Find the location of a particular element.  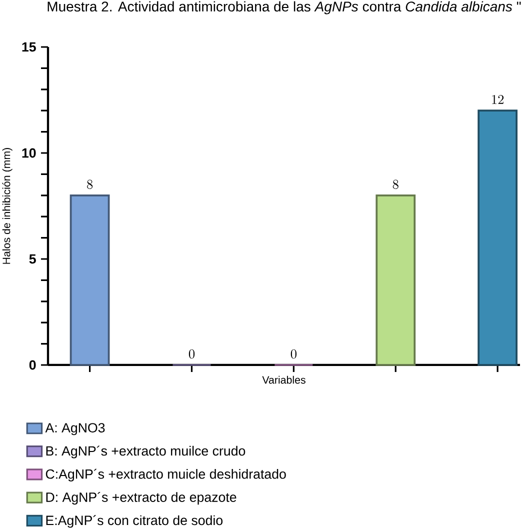

y-tick-label: 10 is located at coordinates (29, 153).